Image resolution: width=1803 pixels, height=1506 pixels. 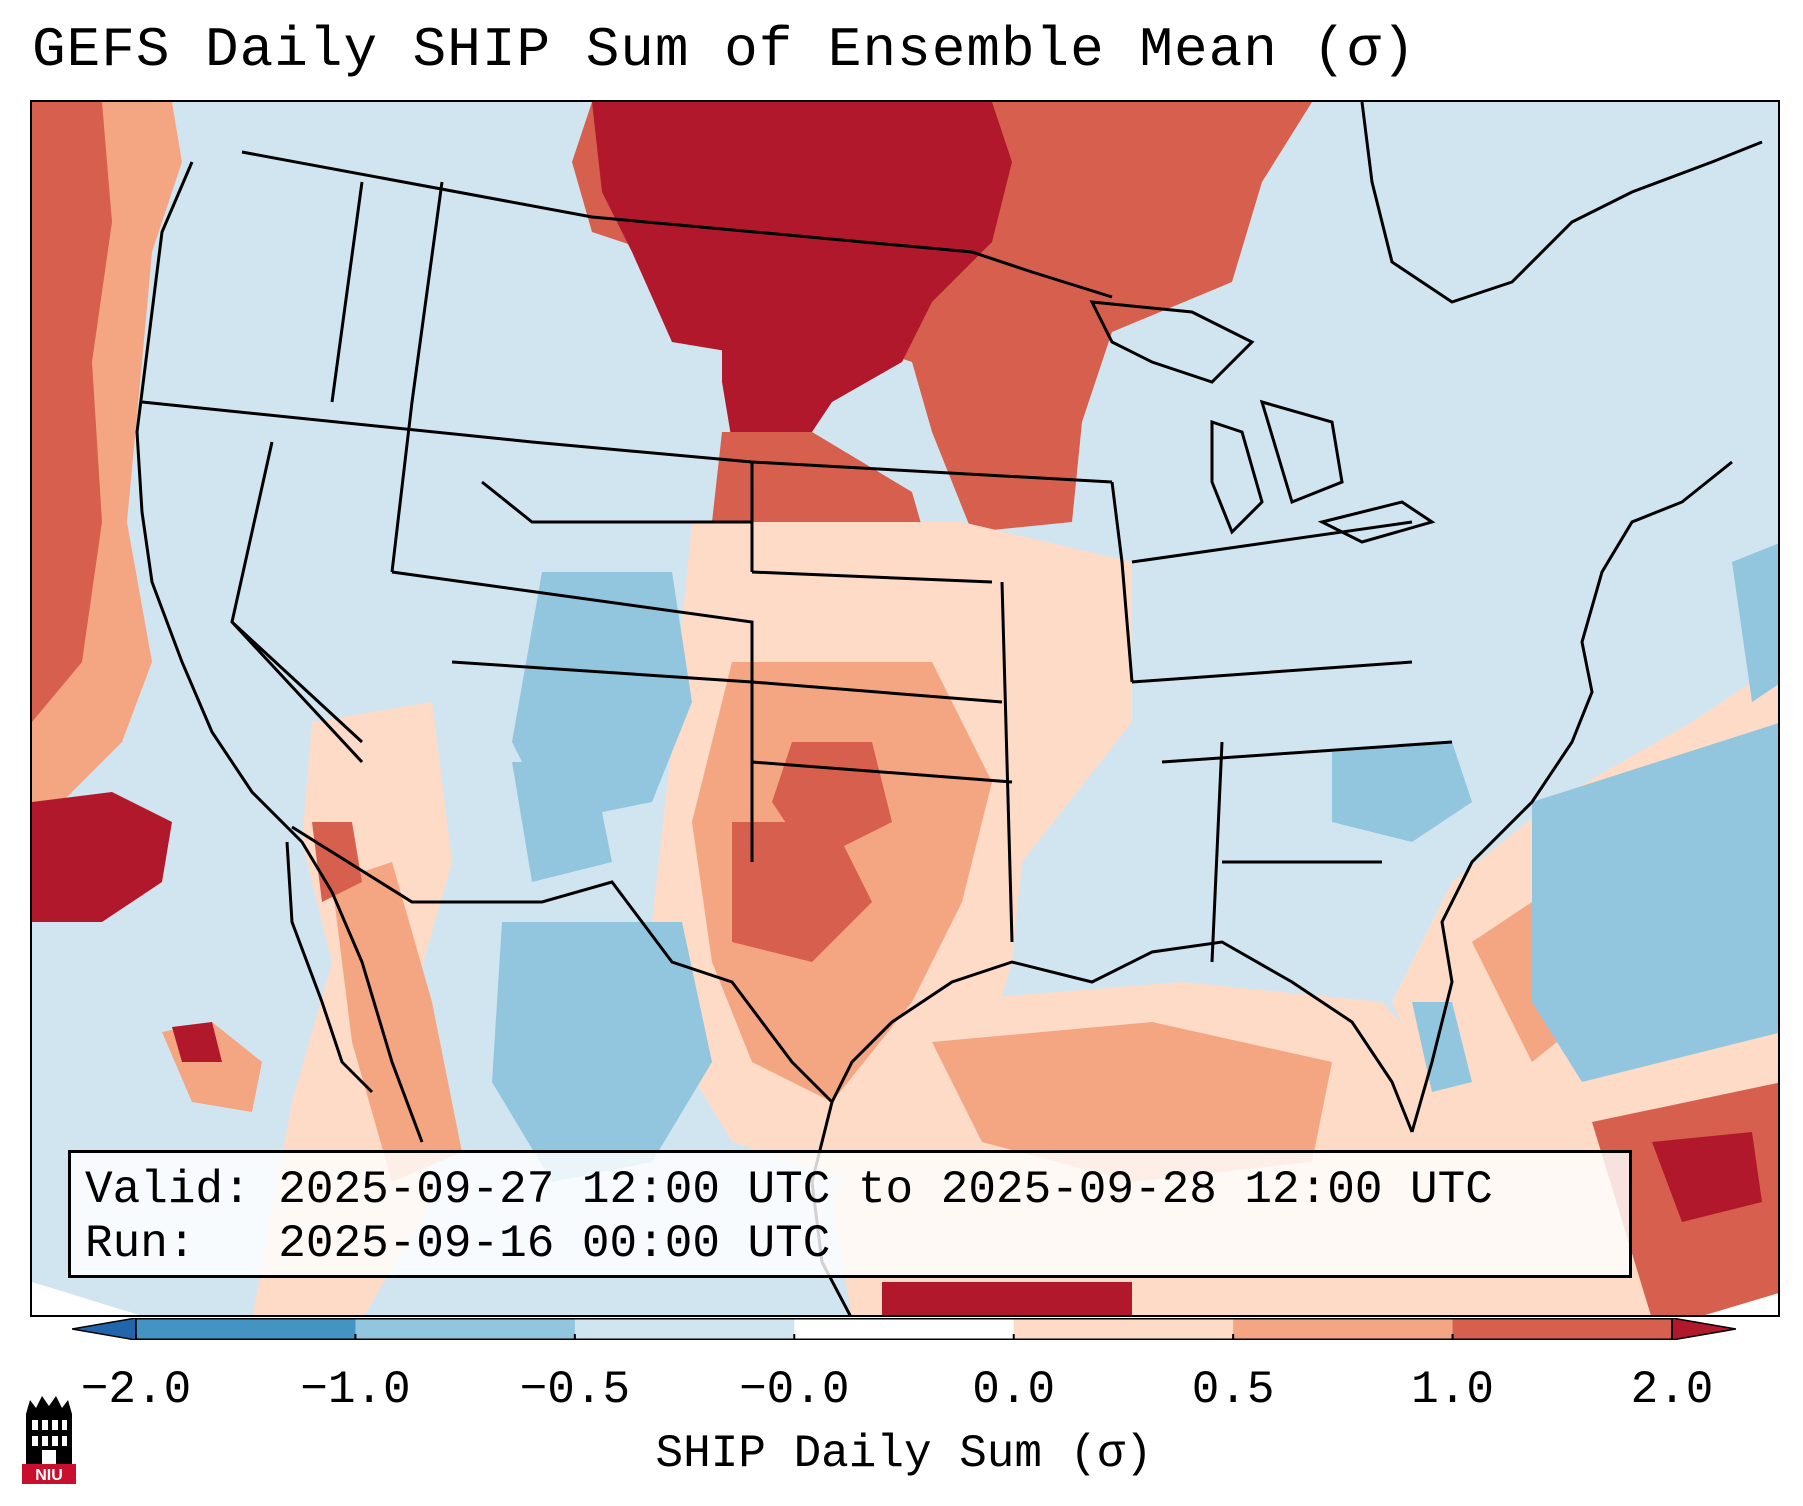 What do you see at coordinates (1672, 1390) in the screenshot?
I see `colorbar-tick-label: 2.0` at bounding box center [1672, 1390].